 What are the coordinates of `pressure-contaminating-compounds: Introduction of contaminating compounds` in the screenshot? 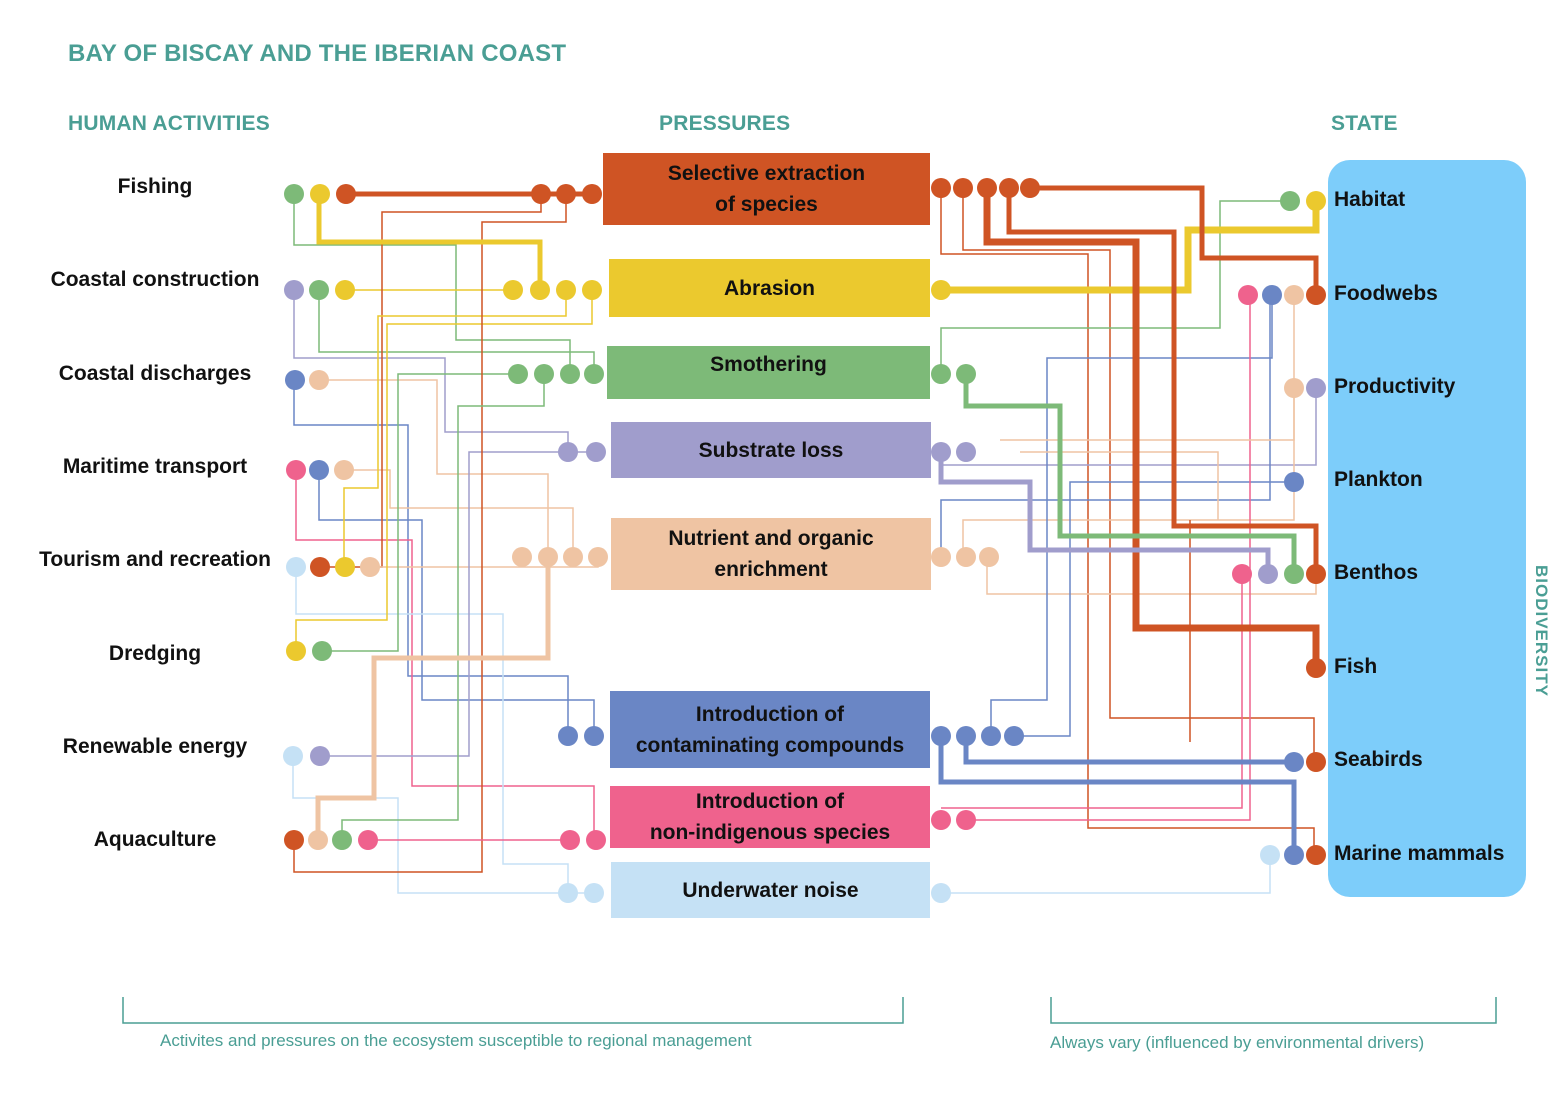 It's located at (770, 729).